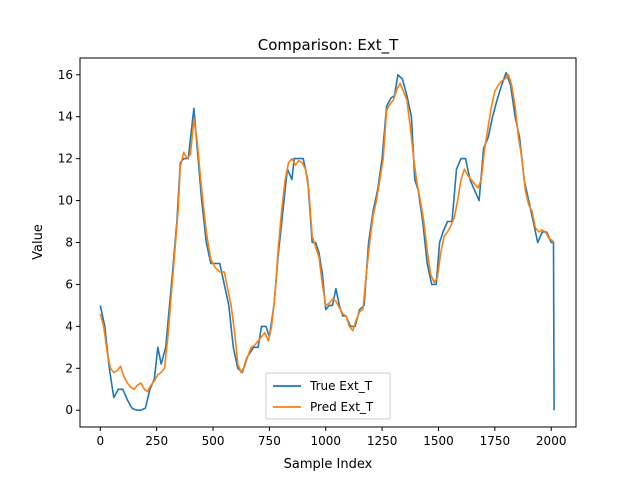  Describe the element at coordinates (69, 326) in the screenshot. I see `y-tick-label: 4` at that location.